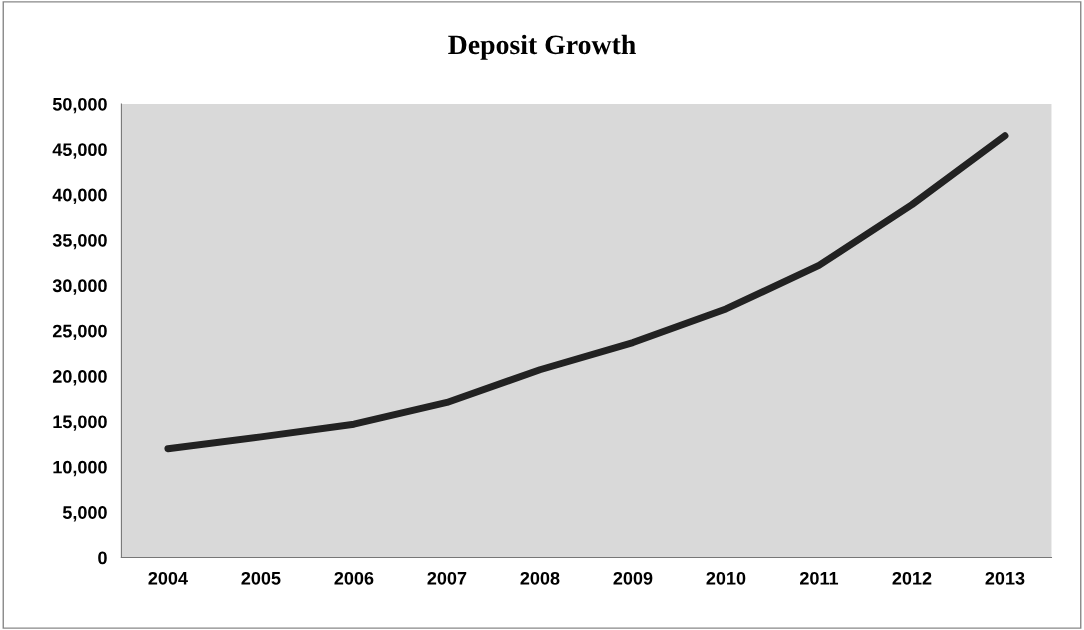 This screenshot has height=630, width=1084. What do you see at coordinates (79, 332) in the screenshot?
I see `y-tick-label: 25,000` at bounding box center [79, 332].